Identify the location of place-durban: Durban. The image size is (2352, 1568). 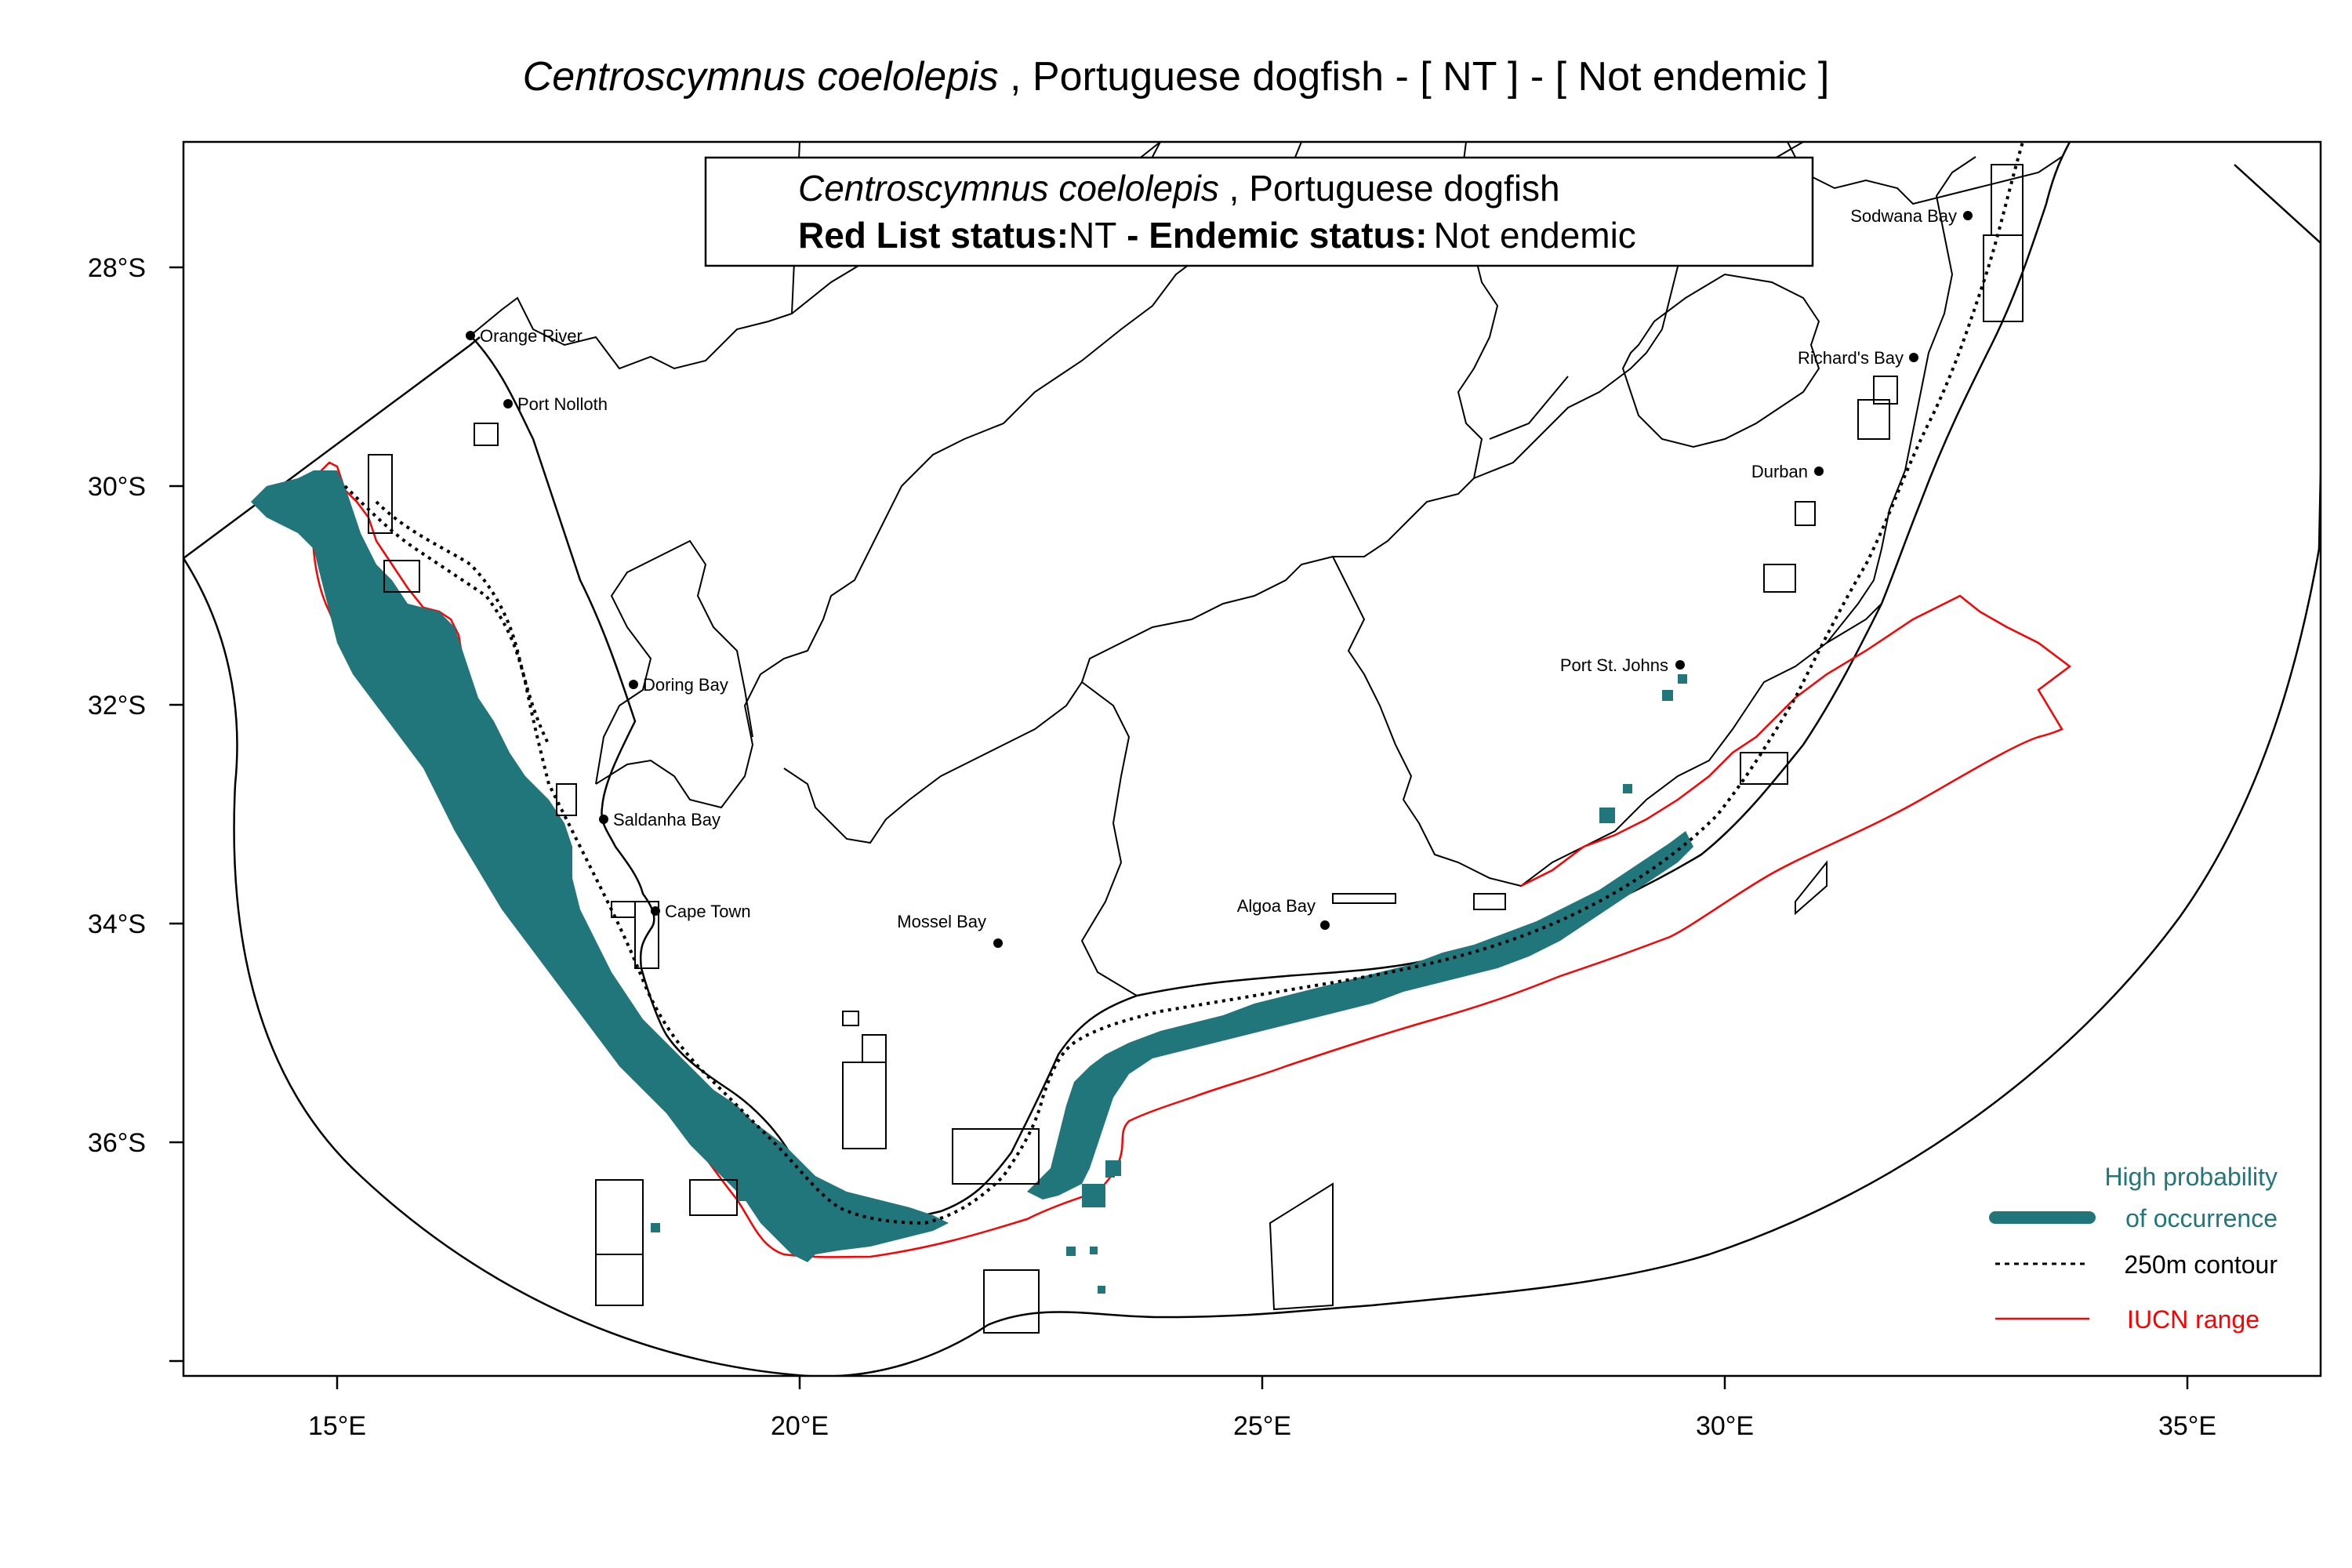
(1788, 471).